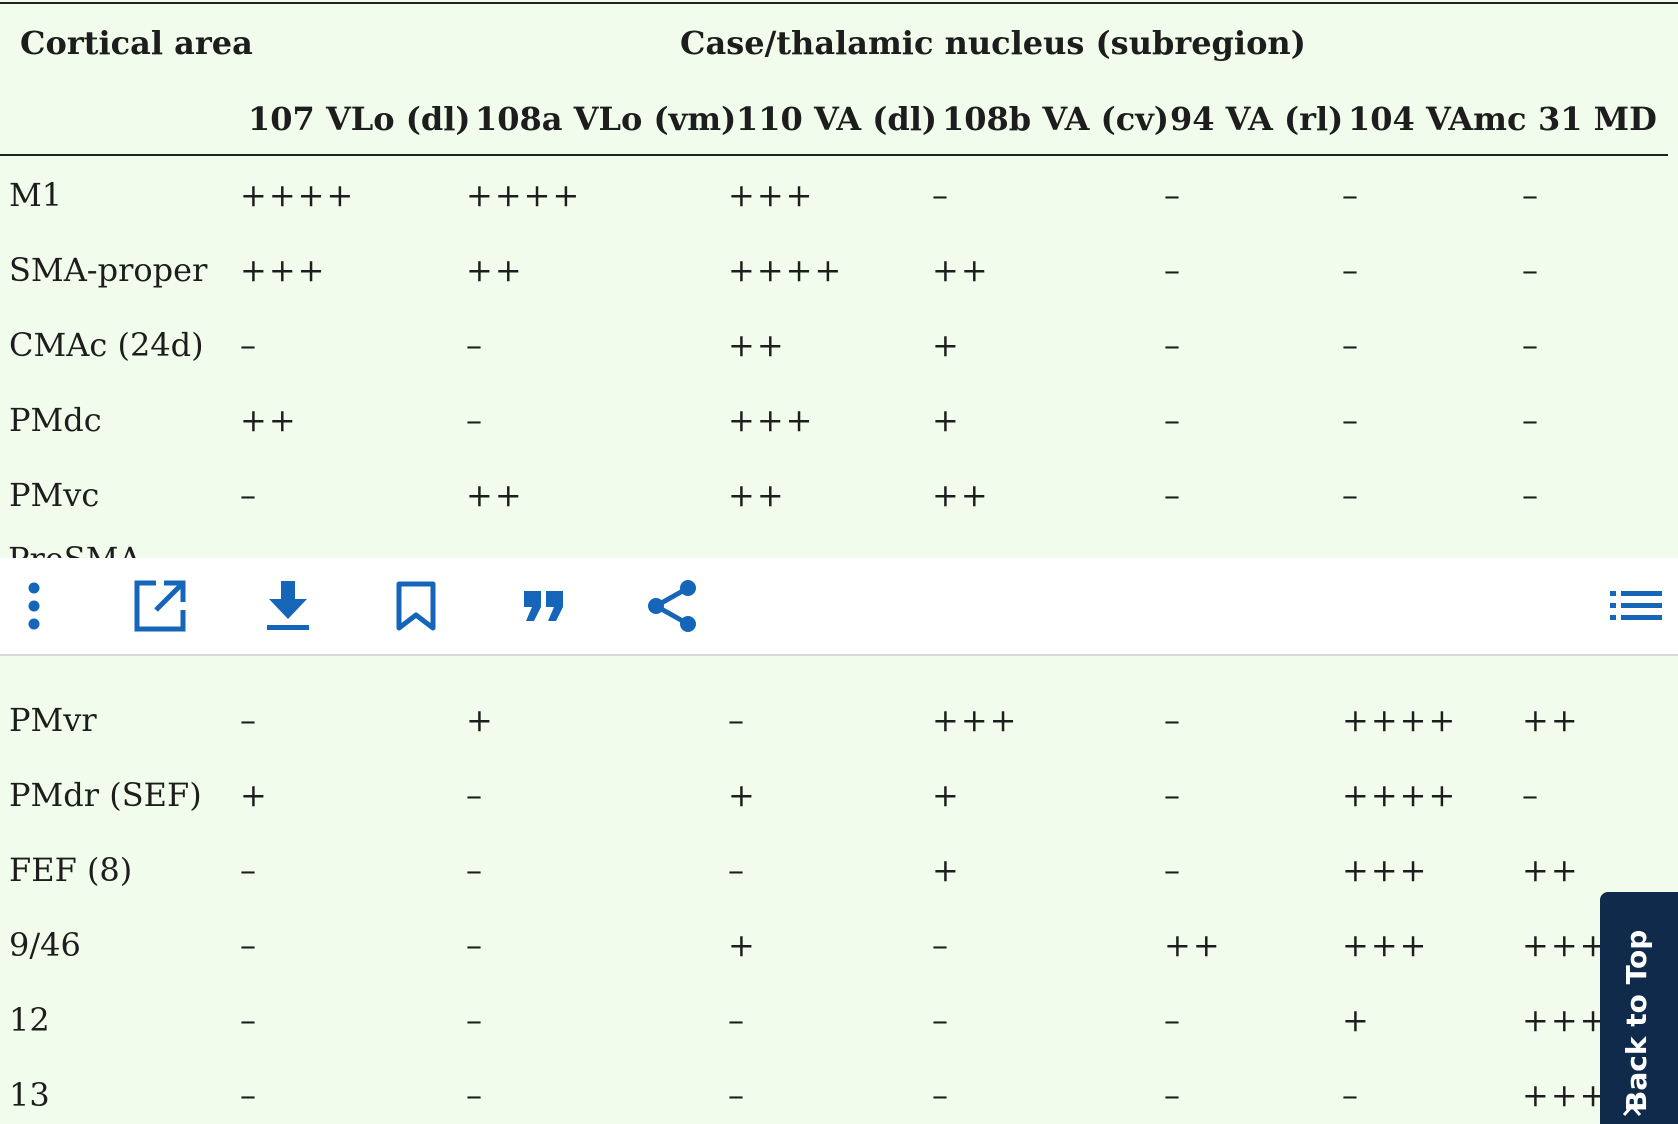  What do you see at coordinates (839, 607) in the screenshot?
I see `article-toolbar` at bounding box center [839, 607].